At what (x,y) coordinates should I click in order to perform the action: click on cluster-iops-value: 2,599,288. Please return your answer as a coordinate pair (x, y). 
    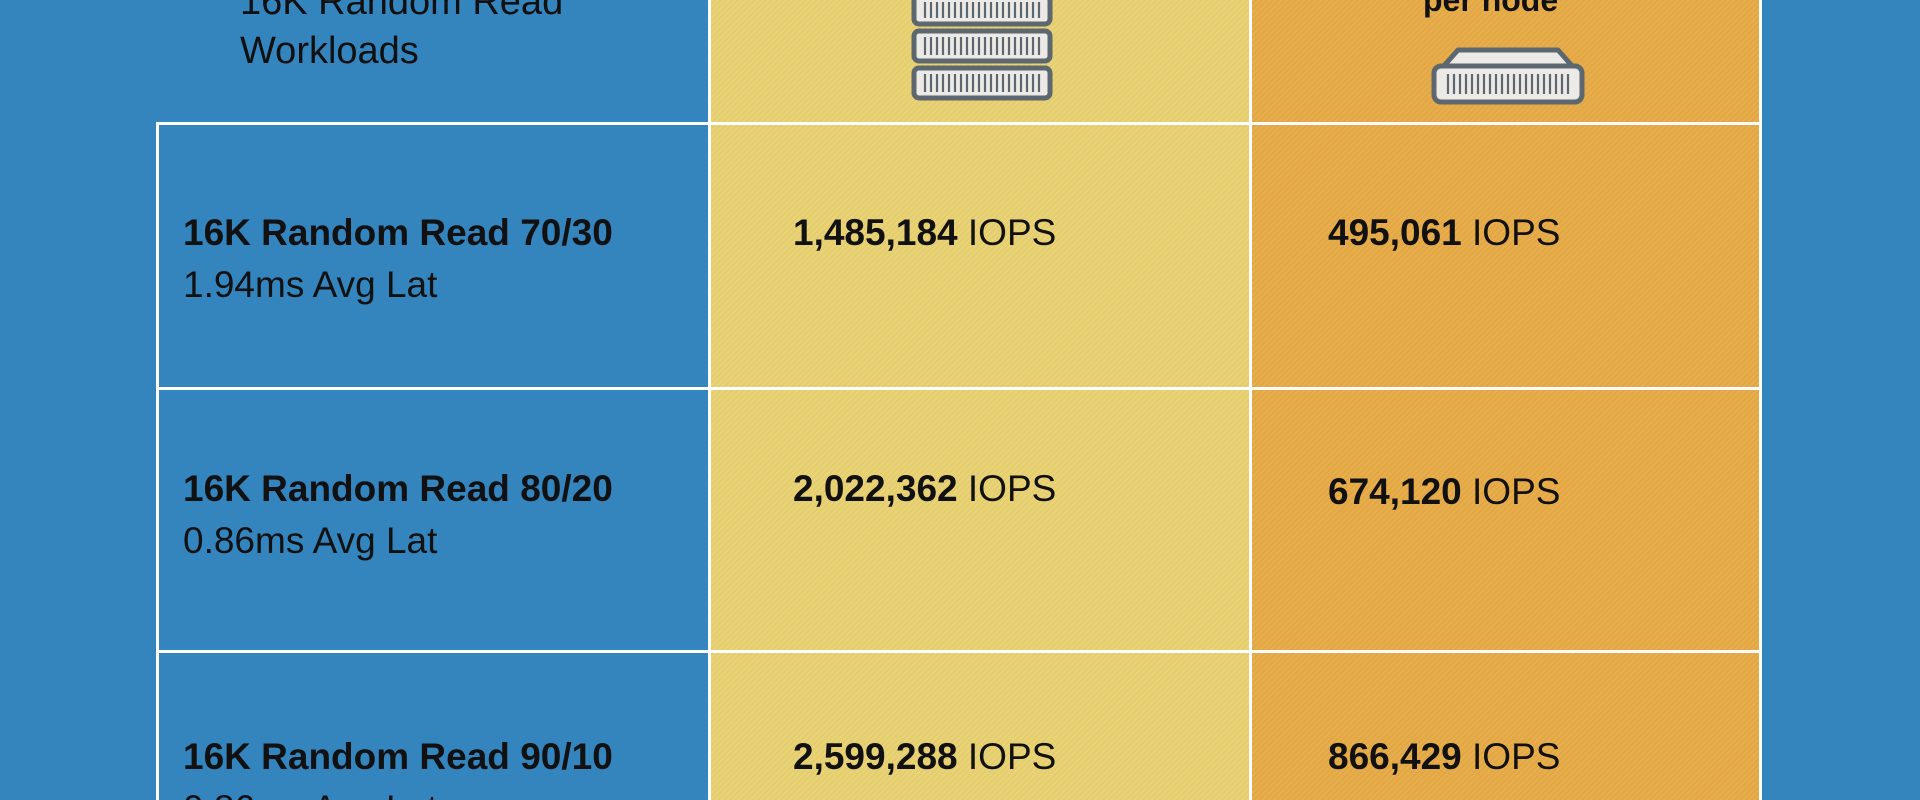
    Looking at the image, I should click on (875, 756).